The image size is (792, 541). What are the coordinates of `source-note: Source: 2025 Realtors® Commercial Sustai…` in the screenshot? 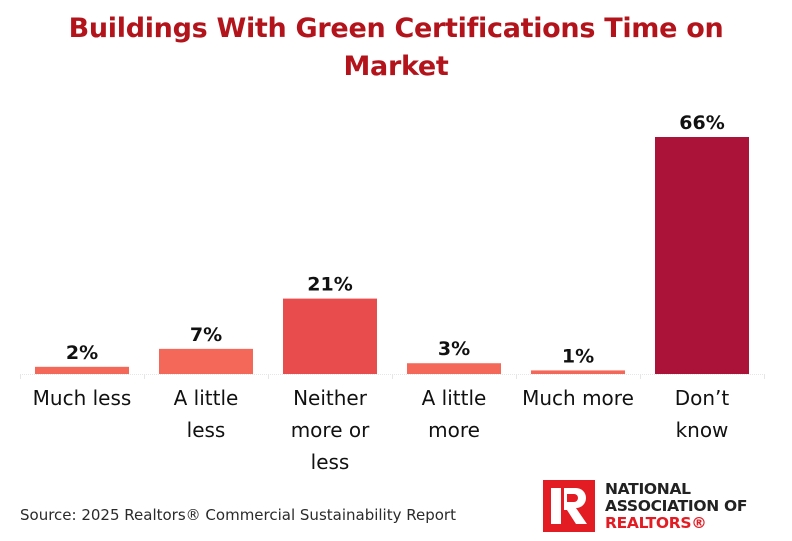 It's located at (238, 515).